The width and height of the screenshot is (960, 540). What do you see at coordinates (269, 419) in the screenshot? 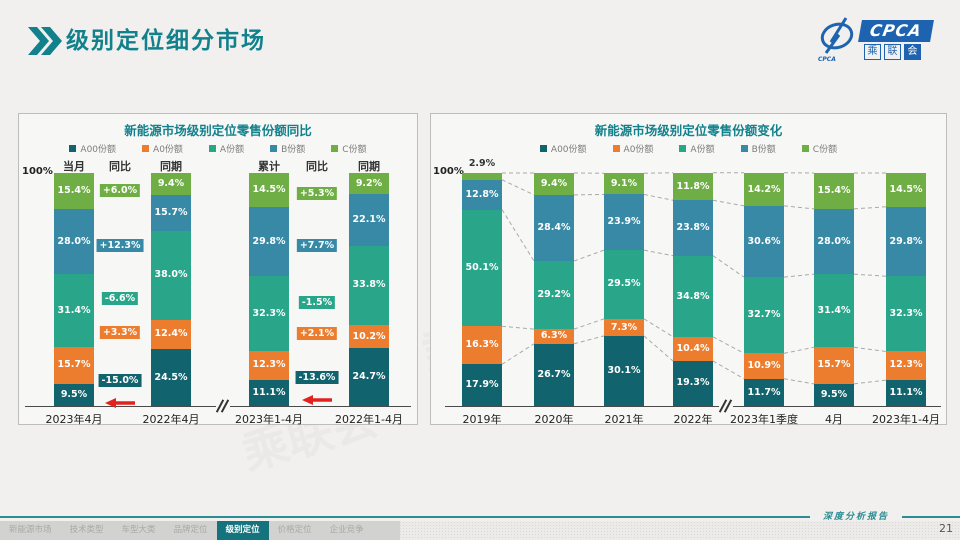
I see `x-axis-label: 2023年1-4月` at bounding box center [269, 419].